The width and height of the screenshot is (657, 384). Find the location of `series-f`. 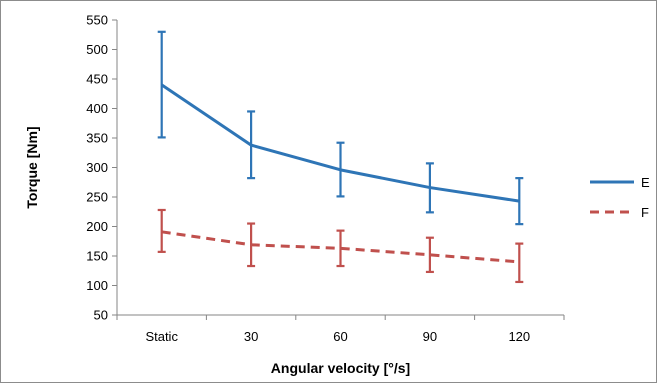

series-f is located at coordinates (340, 246).